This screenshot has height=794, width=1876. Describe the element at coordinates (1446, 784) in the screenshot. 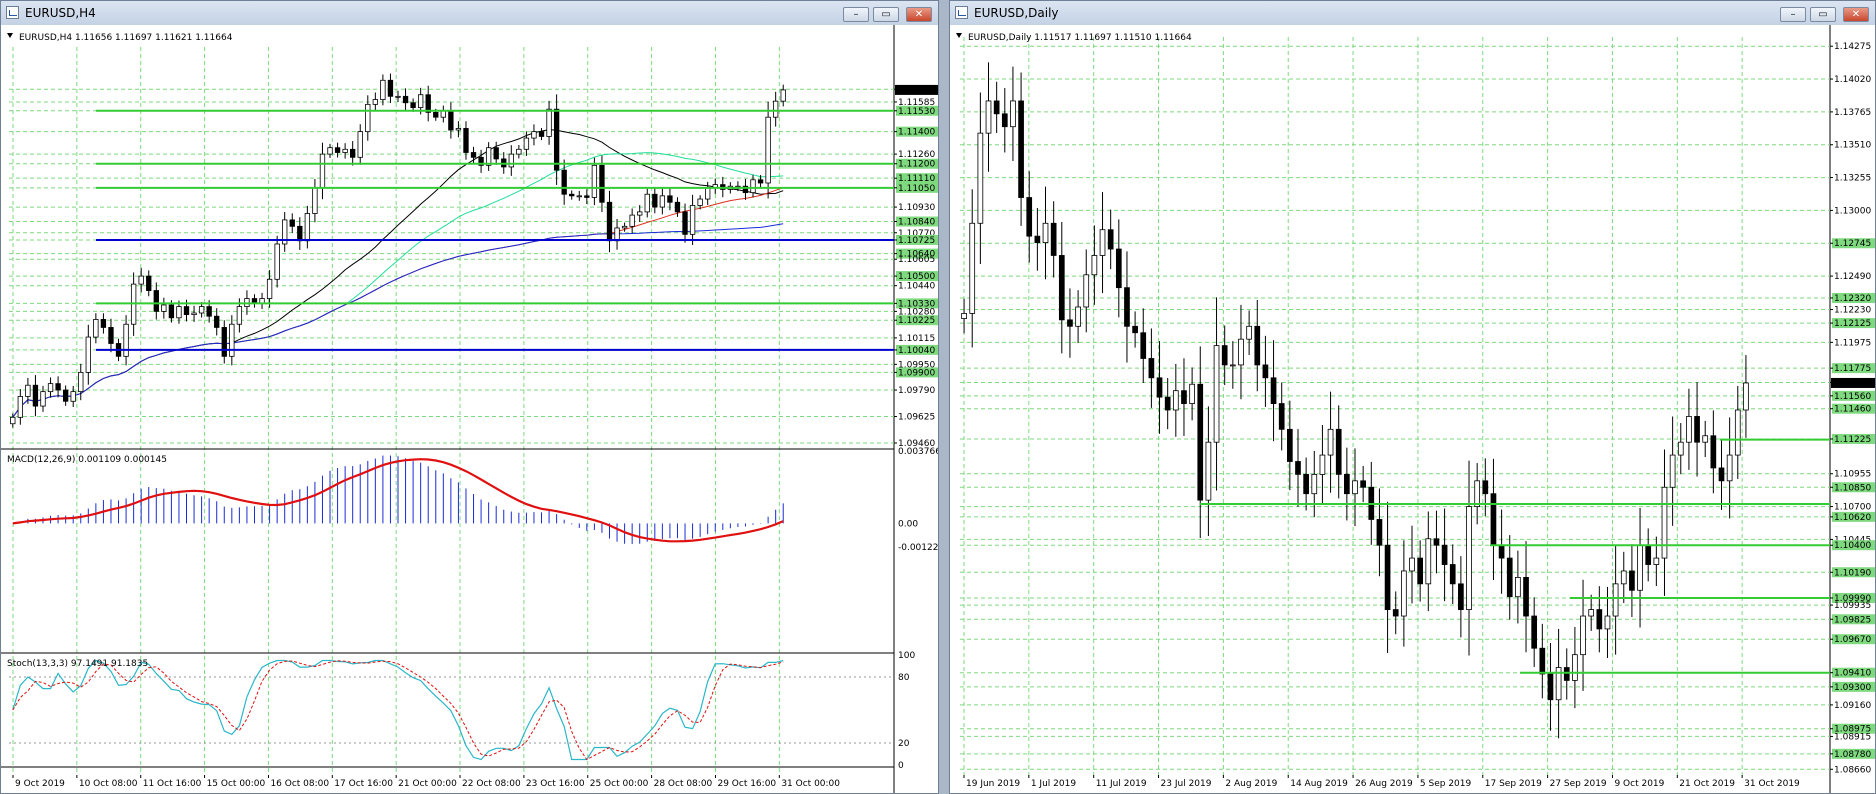

I see `time-tick-label: 5 Sep 2019` at that location.